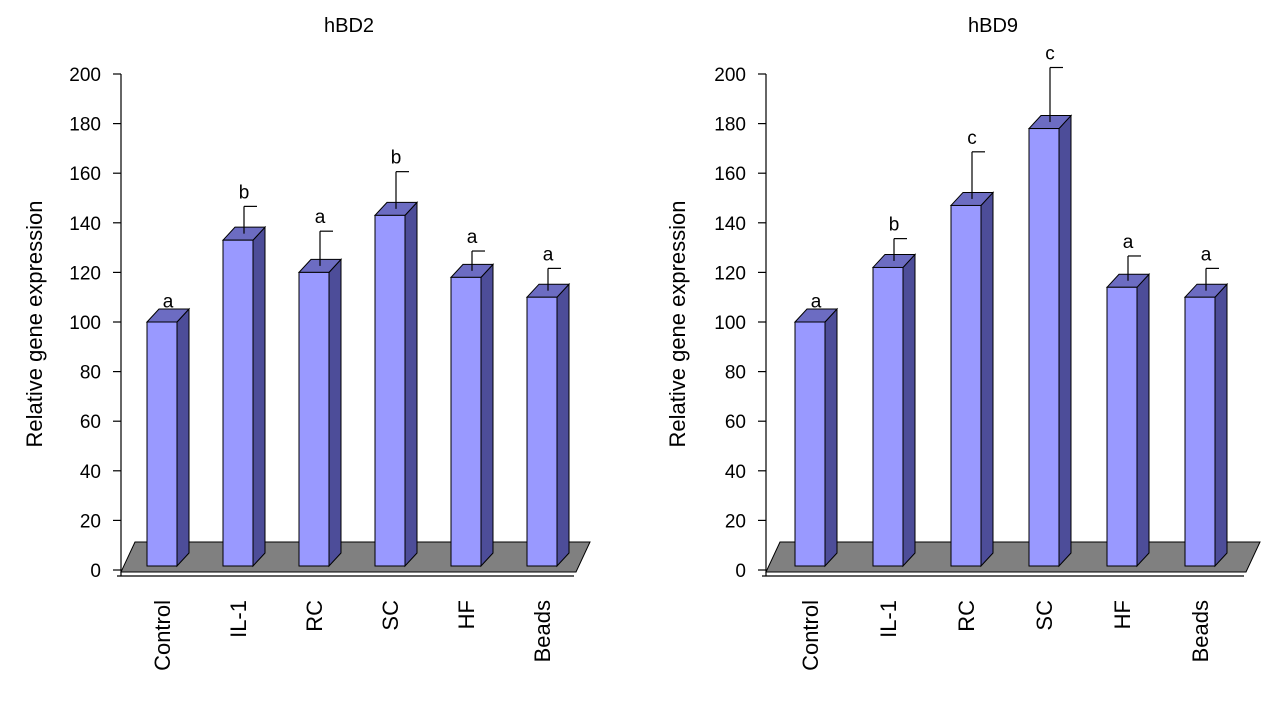  Describe the element at coordinates (349, 26) in the screenshot. I see `chart-title: hBD2` at that location.